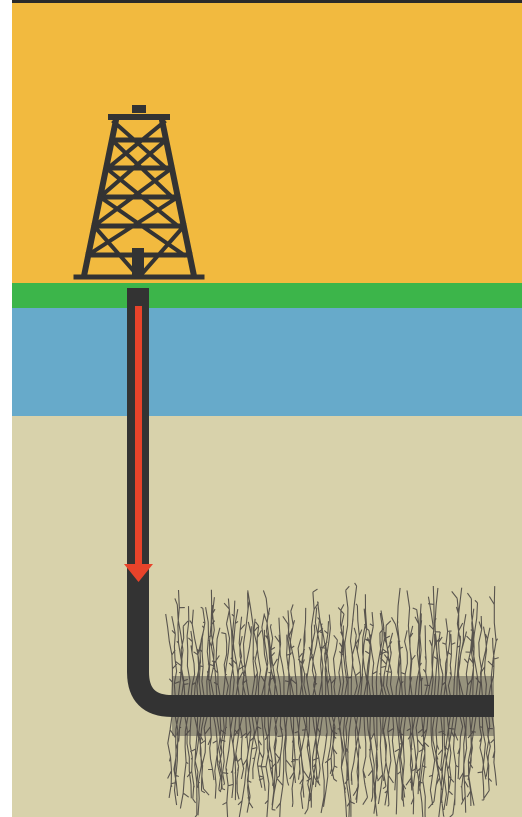 Image resolution: width=522 pixels, height=817 pixels. I want to click on aquifer-layer, so click(267, 362).